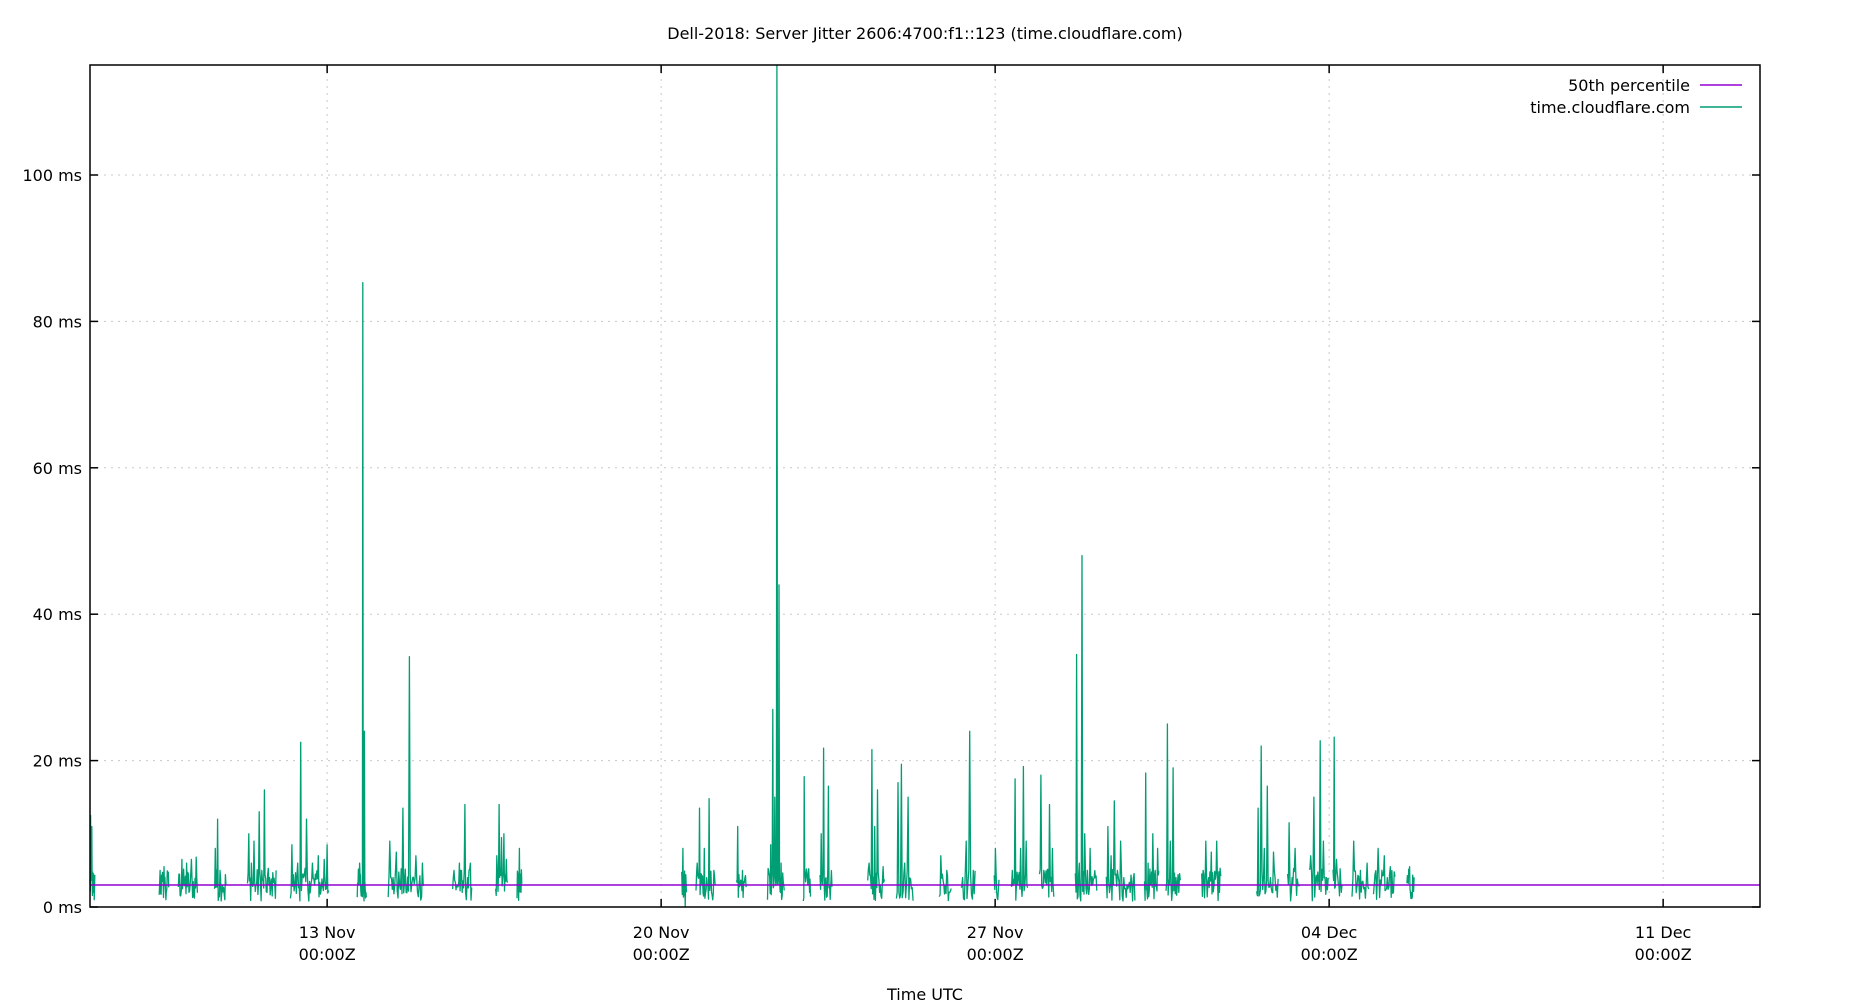  I want to click on x-tick-label-date: 20 Nov, so click(661, 932).